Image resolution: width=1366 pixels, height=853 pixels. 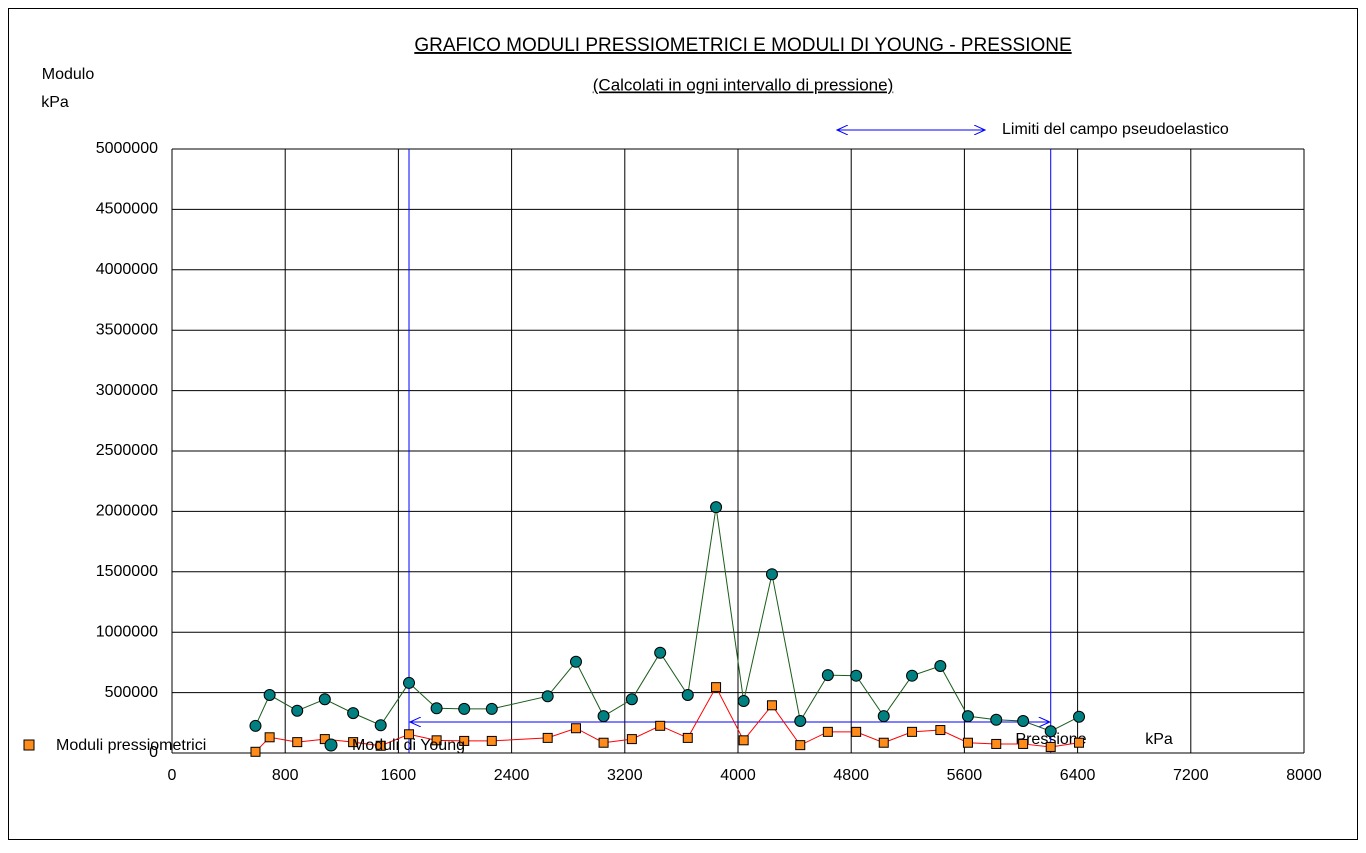 I want to click on y-tick-label: 1500000, so click(x=127, y=571).